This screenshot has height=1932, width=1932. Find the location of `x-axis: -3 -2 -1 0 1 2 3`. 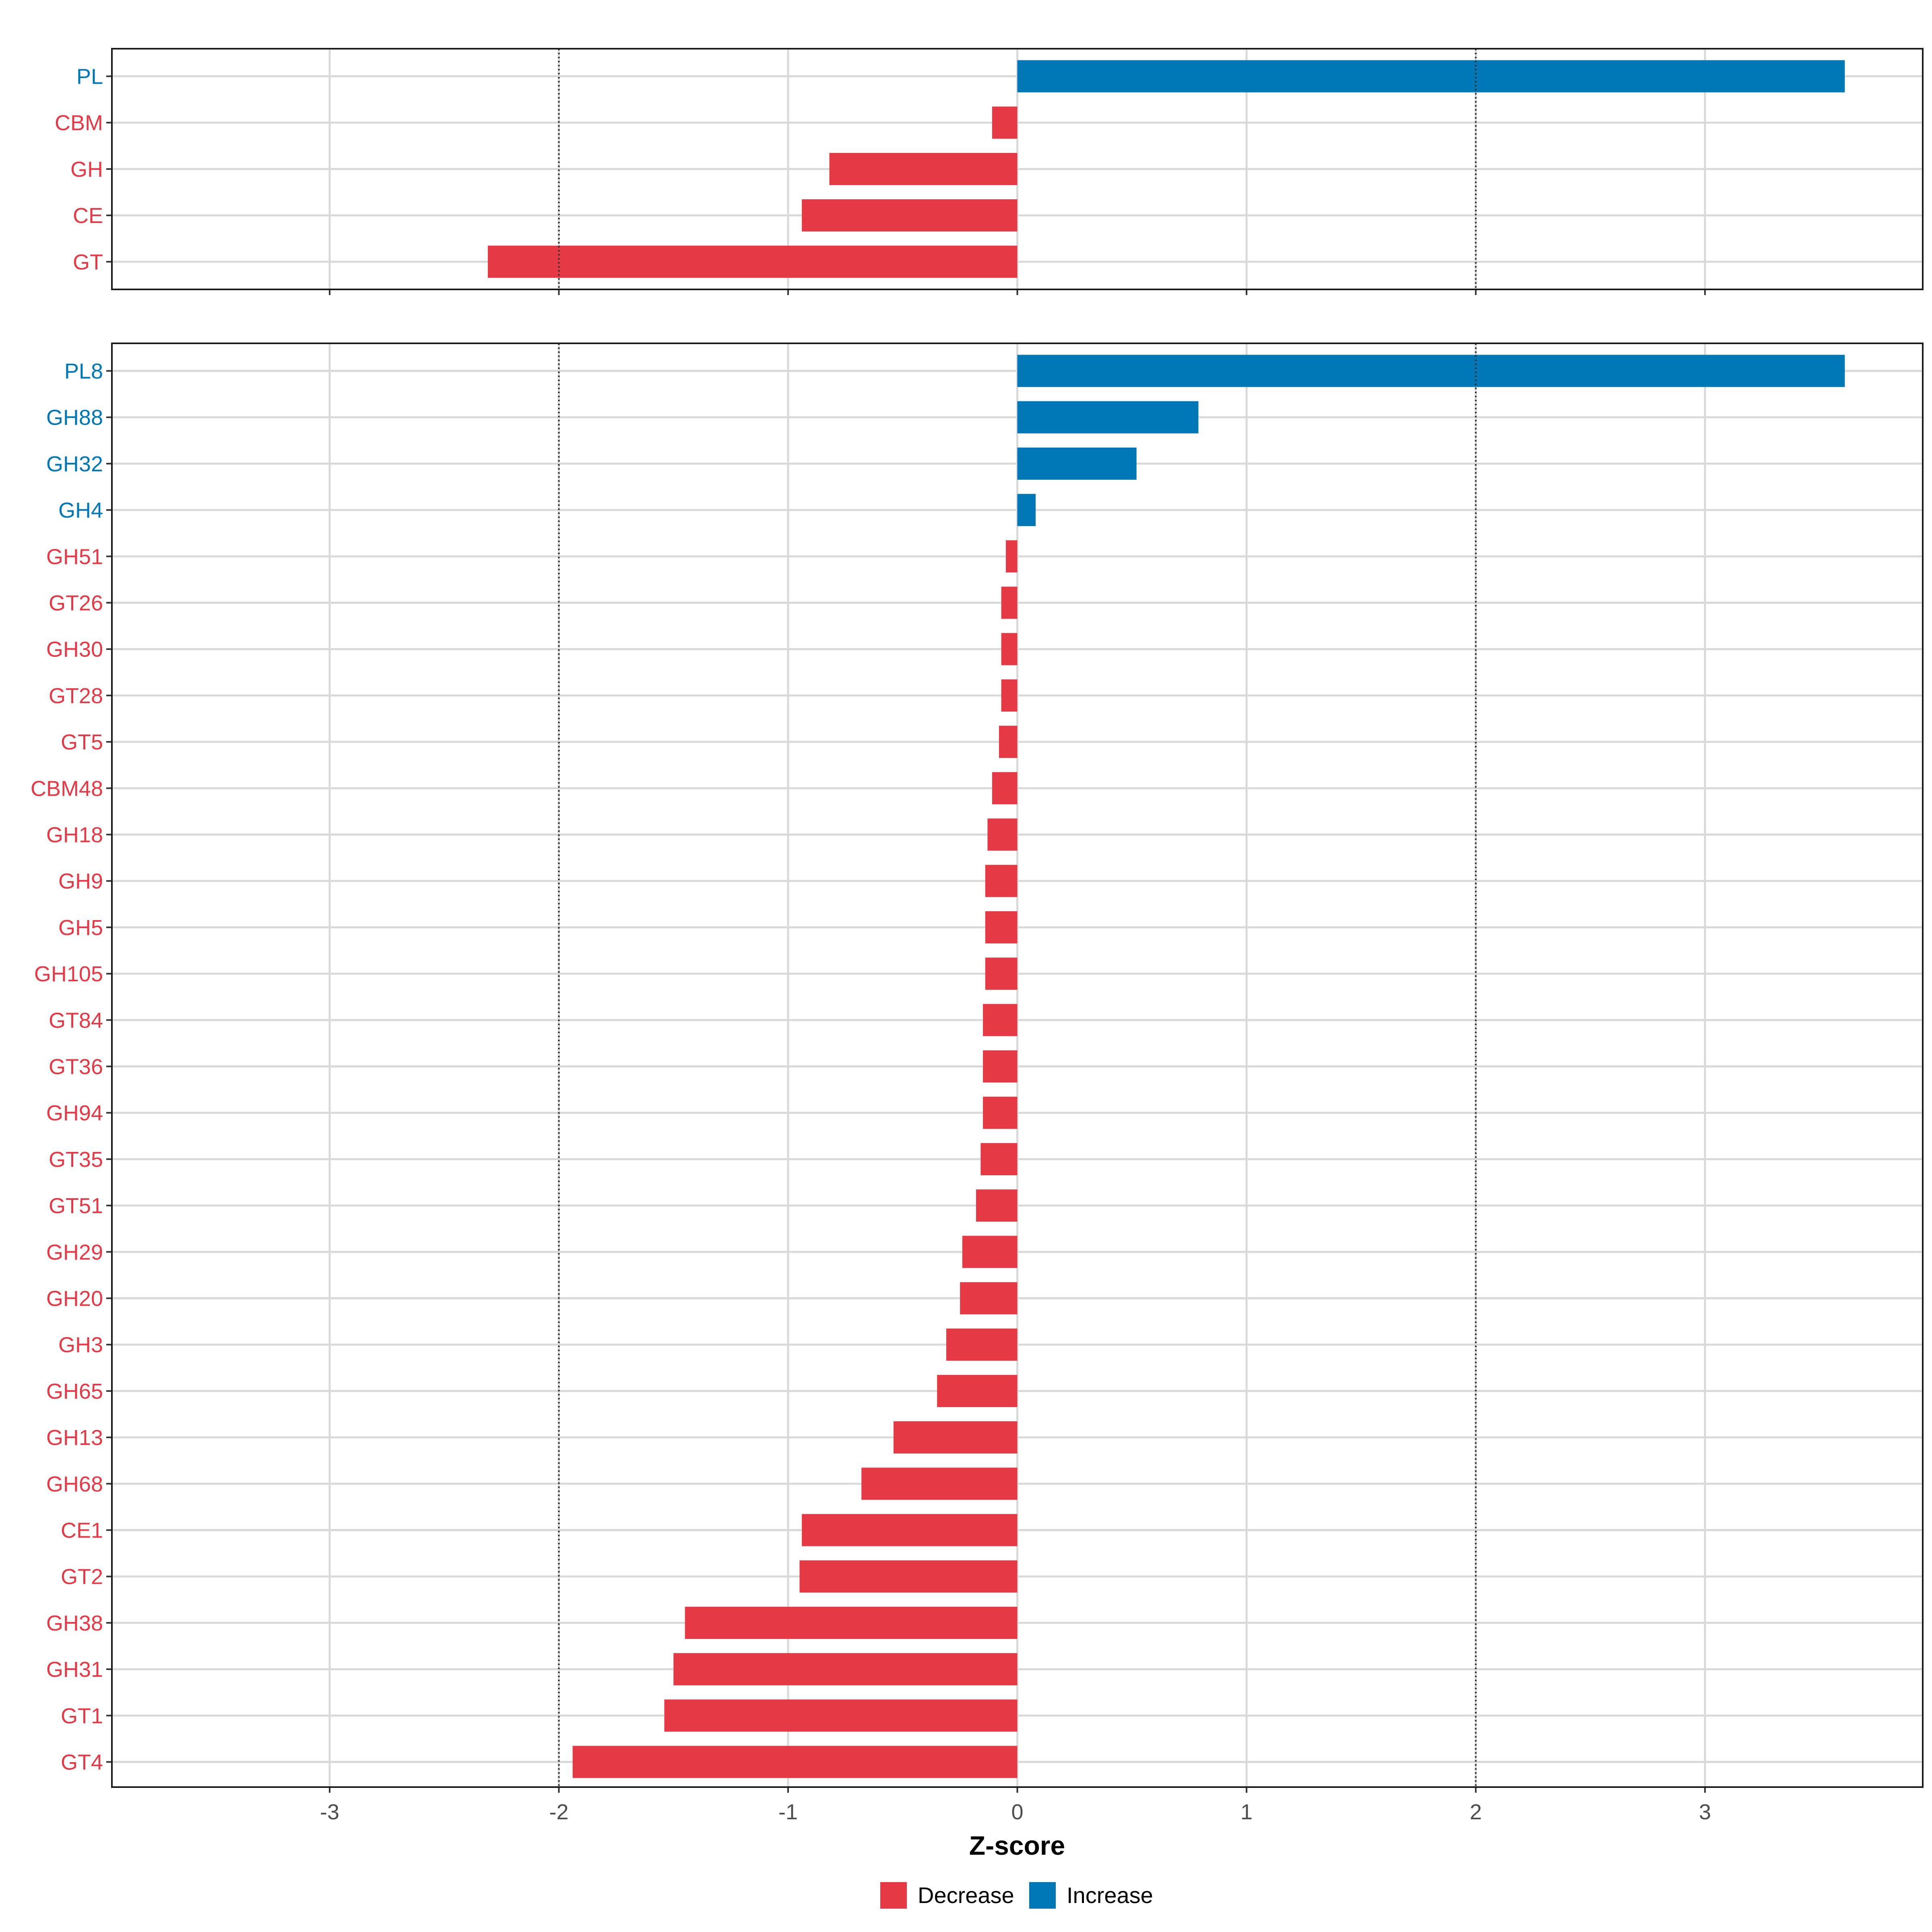

x-axis: -3 -2 -1 0 1 2 3 is located at coordinates (1015, 1812).